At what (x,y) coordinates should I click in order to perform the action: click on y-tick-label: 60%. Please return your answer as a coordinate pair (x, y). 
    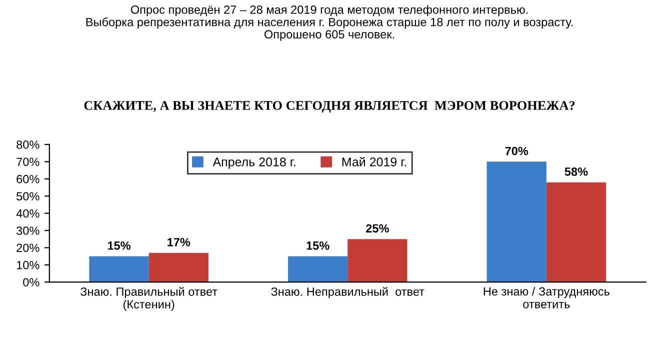
    Looking at the image, I should click on (28, 179).